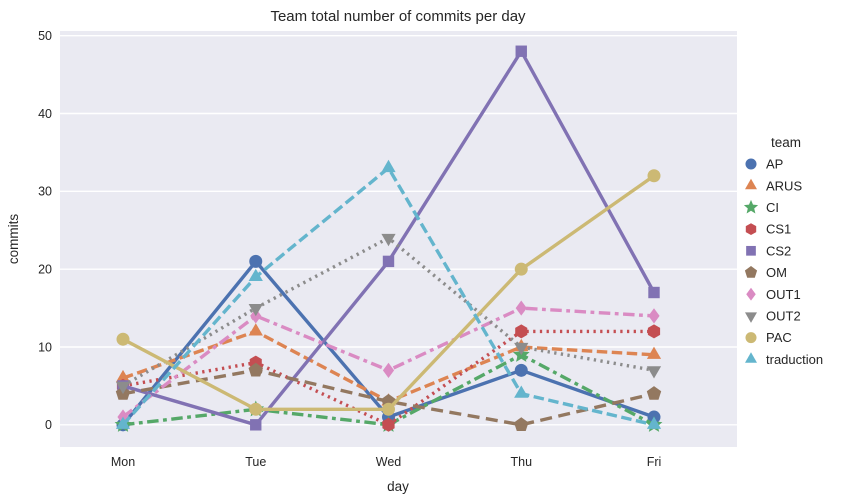 The image size is (855, 502). What do you see at coordinates (764, 164) in the screenshot?
I see `legend-item-AP: AP` at bounding box center [764, 164].